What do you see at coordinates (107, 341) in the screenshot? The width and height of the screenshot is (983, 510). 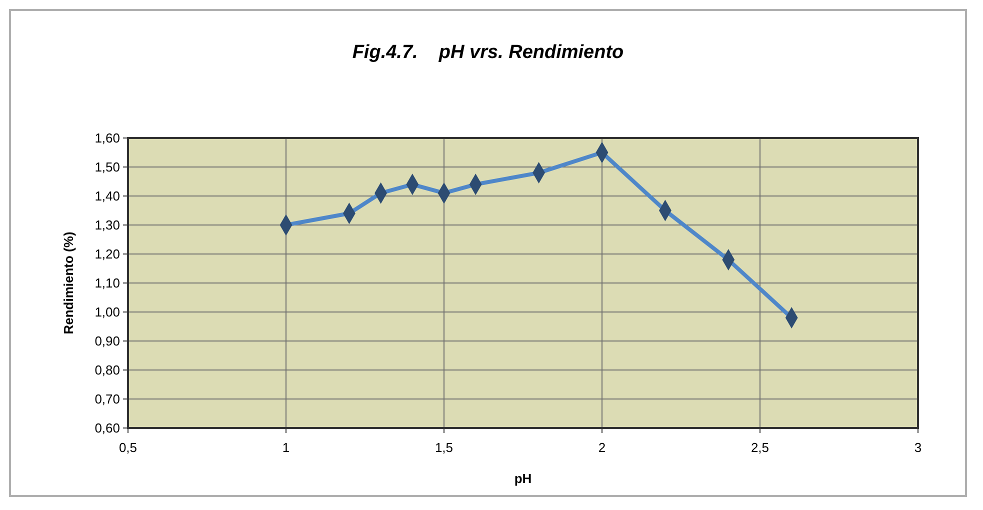 I see `y-tick-label: 0,90` at bounding box center [107, 341].